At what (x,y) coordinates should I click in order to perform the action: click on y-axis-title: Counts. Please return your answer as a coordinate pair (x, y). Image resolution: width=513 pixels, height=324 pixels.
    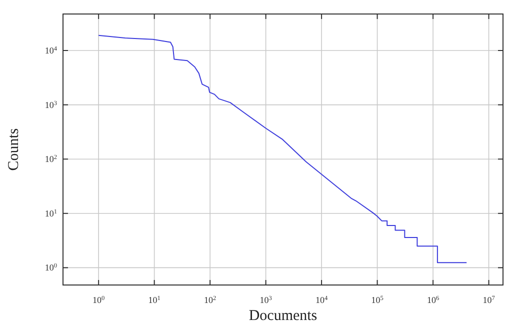
    Looking at the image, I should click on (14, 149).